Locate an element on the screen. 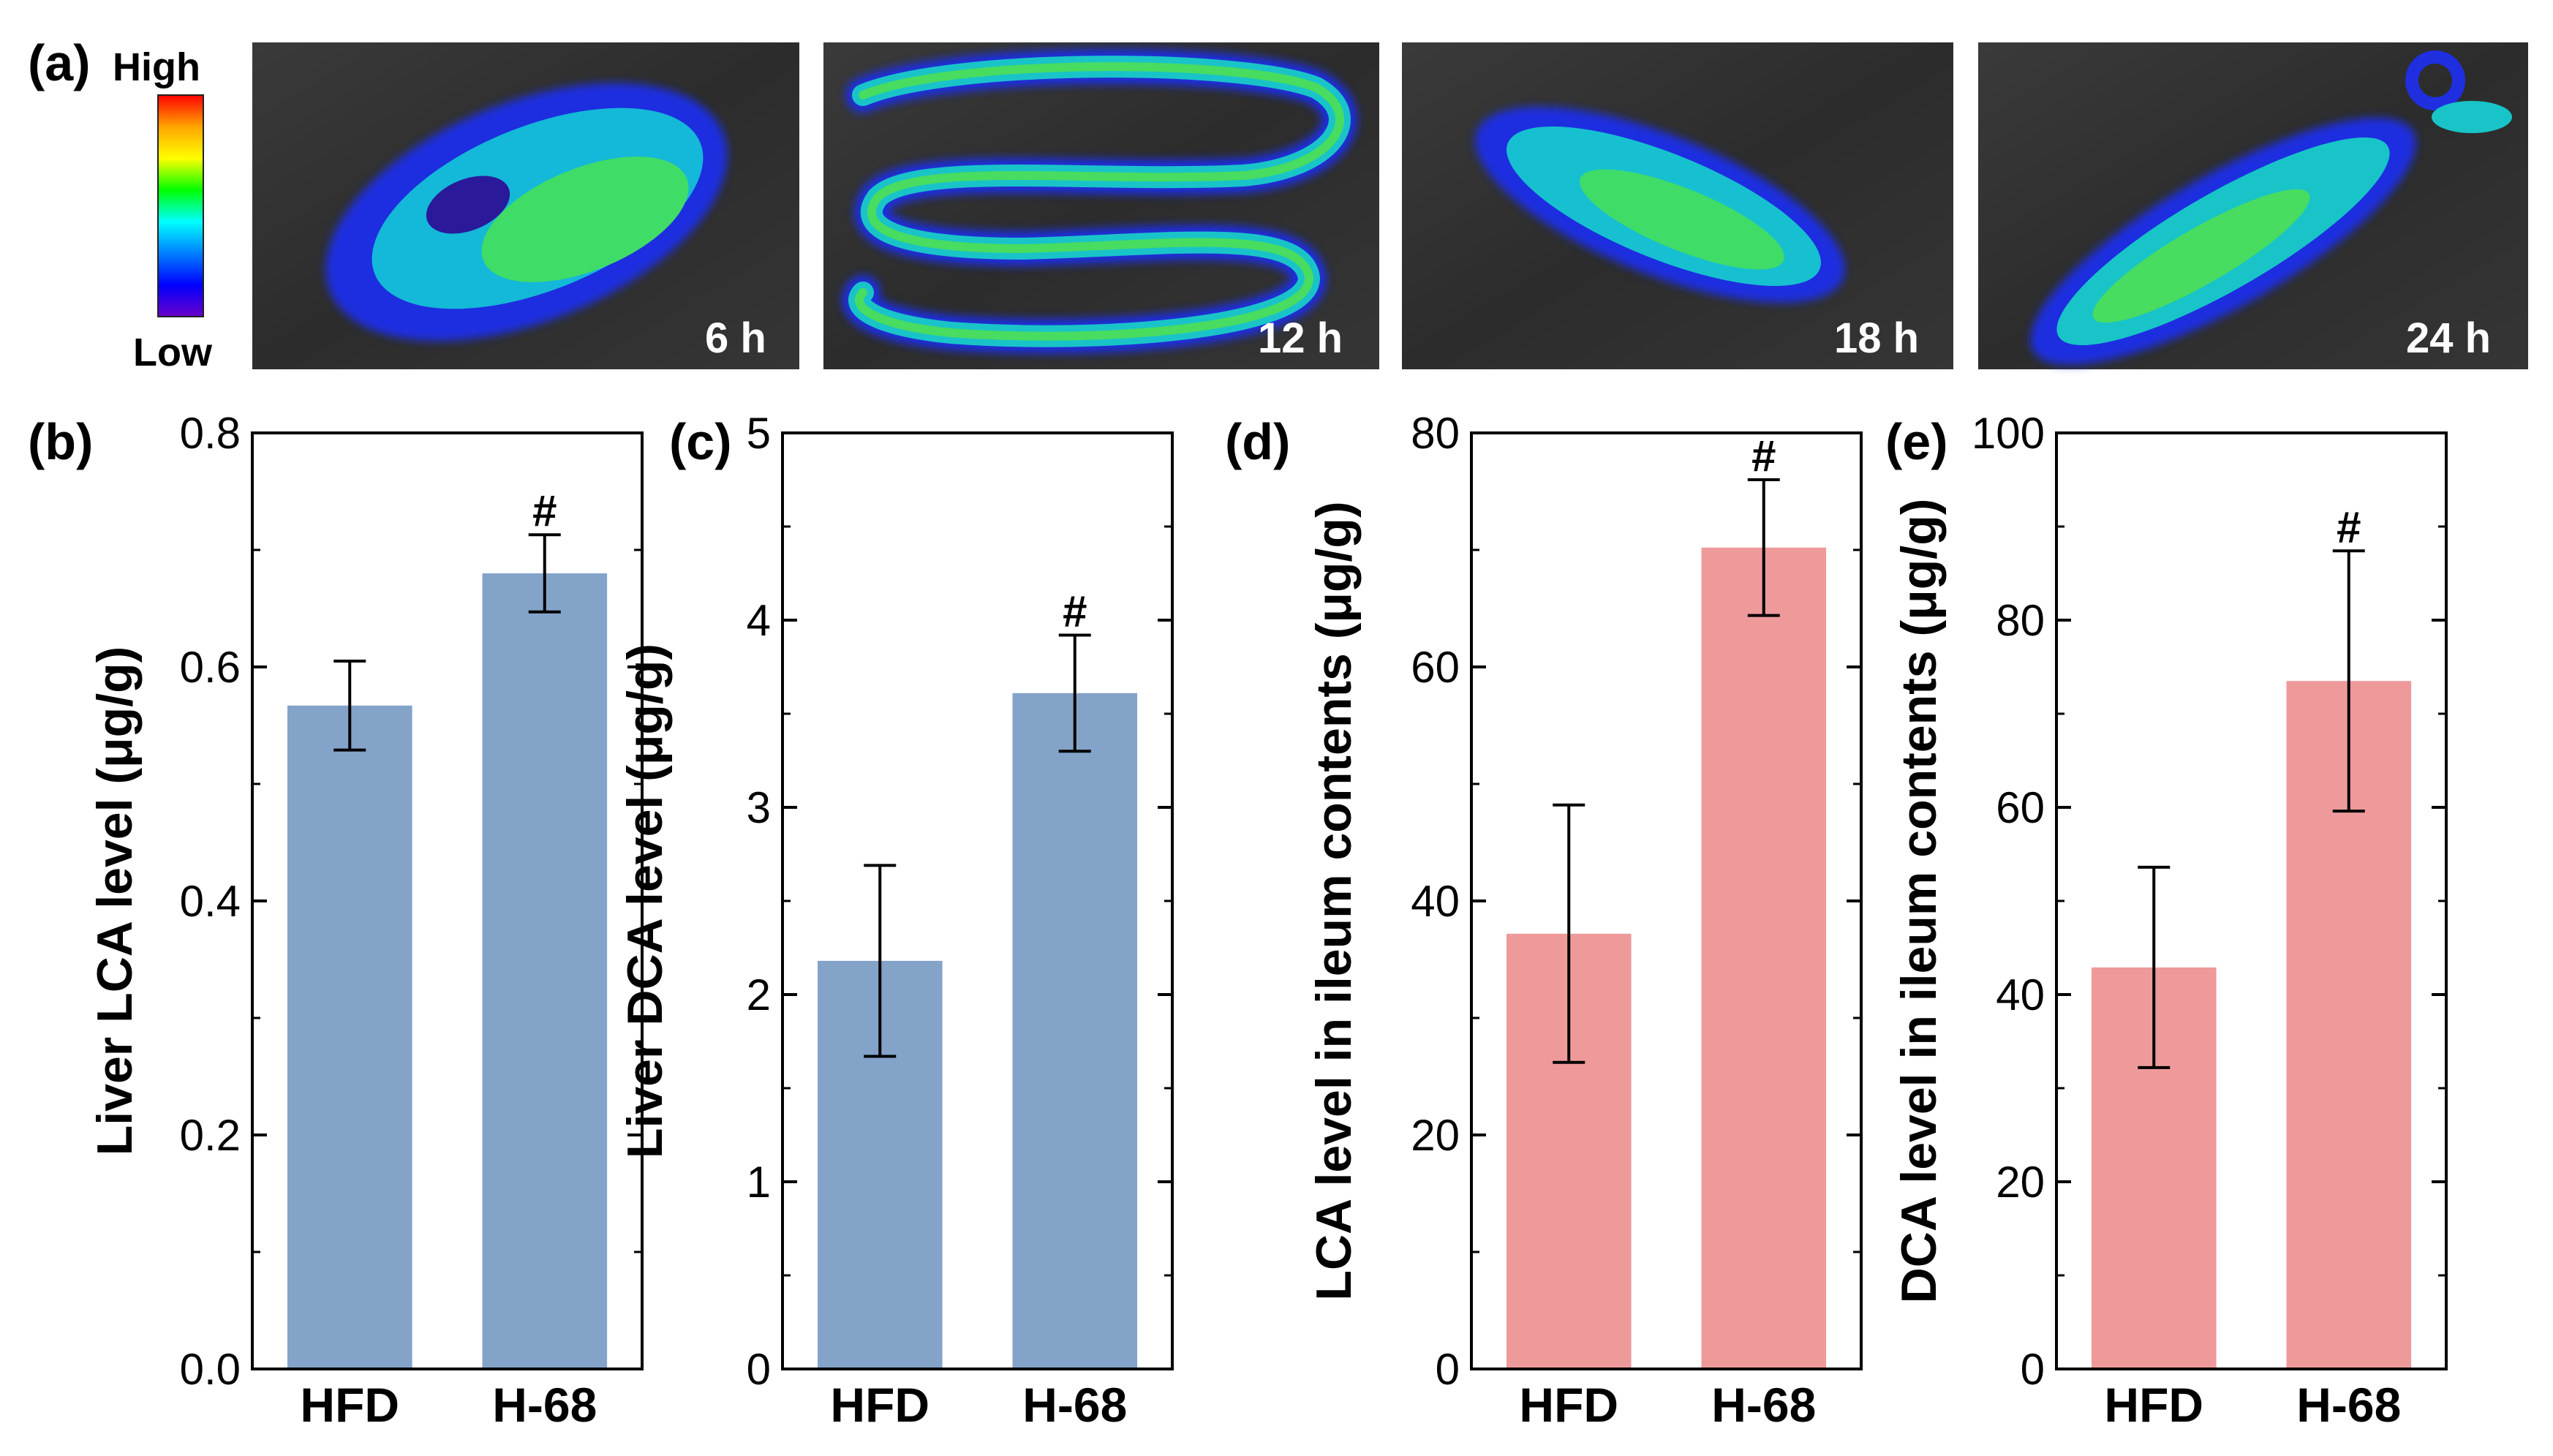 Image resolution: width=2553 pixels, height=1456 pixels. panel-letter: (c) is located at coordinates (700, 441).